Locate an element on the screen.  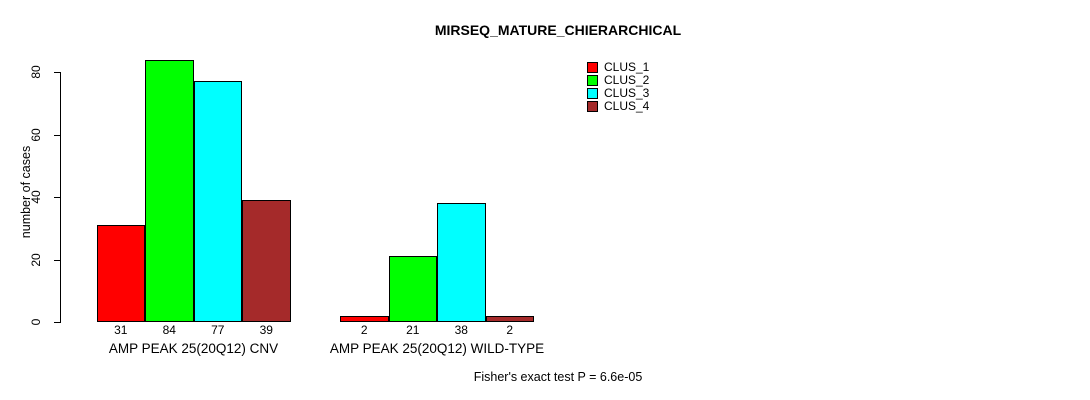
y-tick-label: 80 is located at coordinates (36, 72).